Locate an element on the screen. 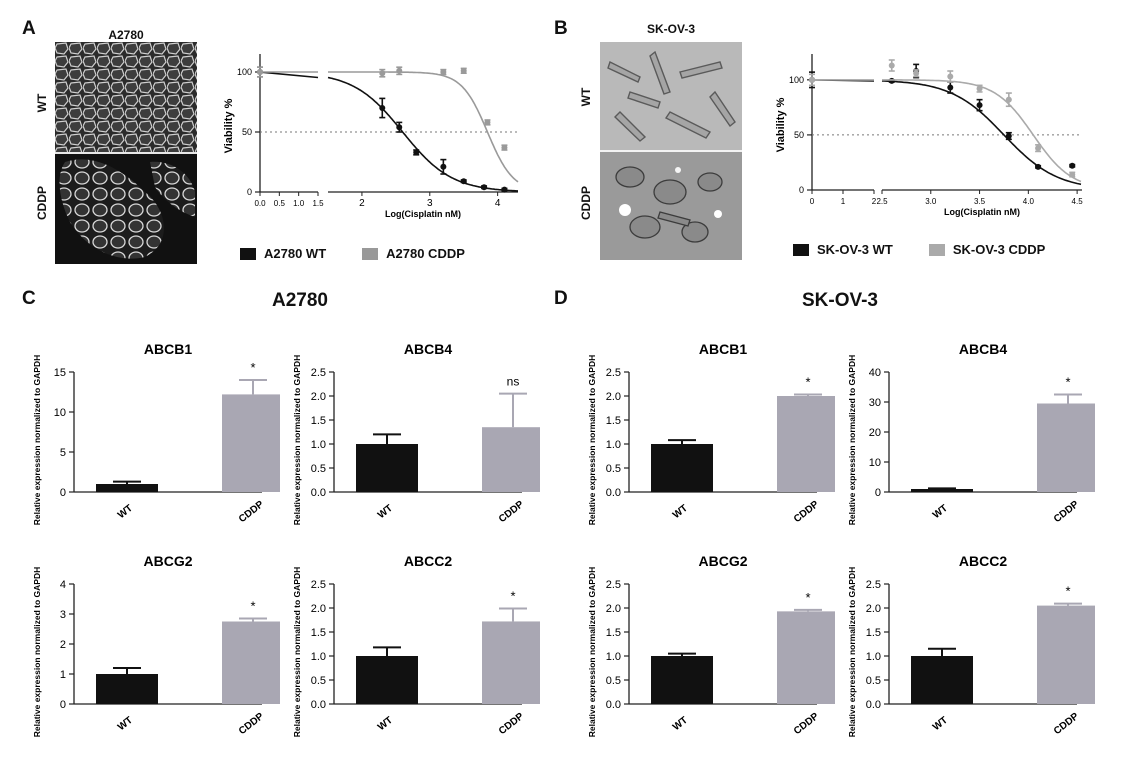 This screenshot has width=1125, height=765. x-tick-label: 1.0 is located at coordinates (299, 203).